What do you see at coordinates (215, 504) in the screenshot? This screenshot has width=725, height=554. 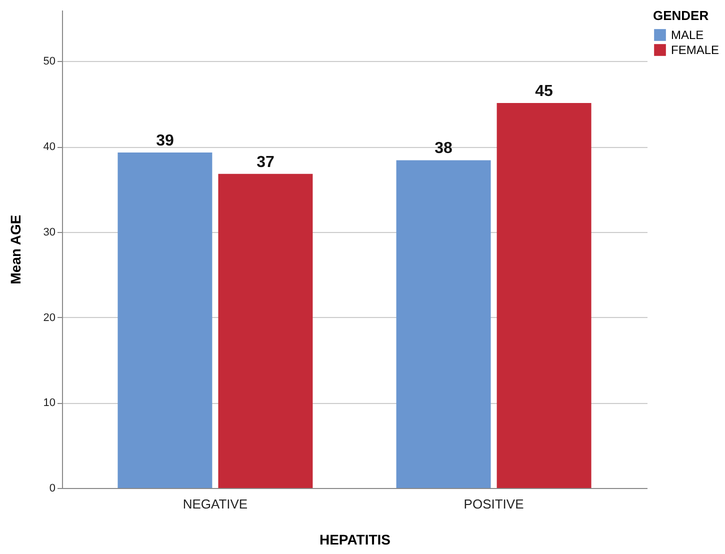 I see `x-tick-label: NEGATIVE` at bounding box center [215, 504].